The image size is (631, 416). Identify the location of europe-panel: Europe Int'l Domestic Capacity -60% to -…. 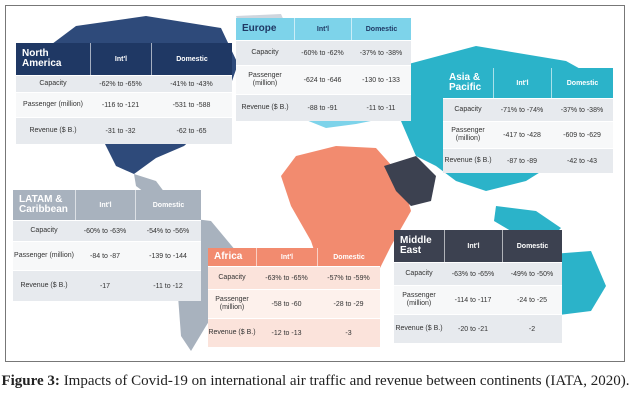
(323, 69).